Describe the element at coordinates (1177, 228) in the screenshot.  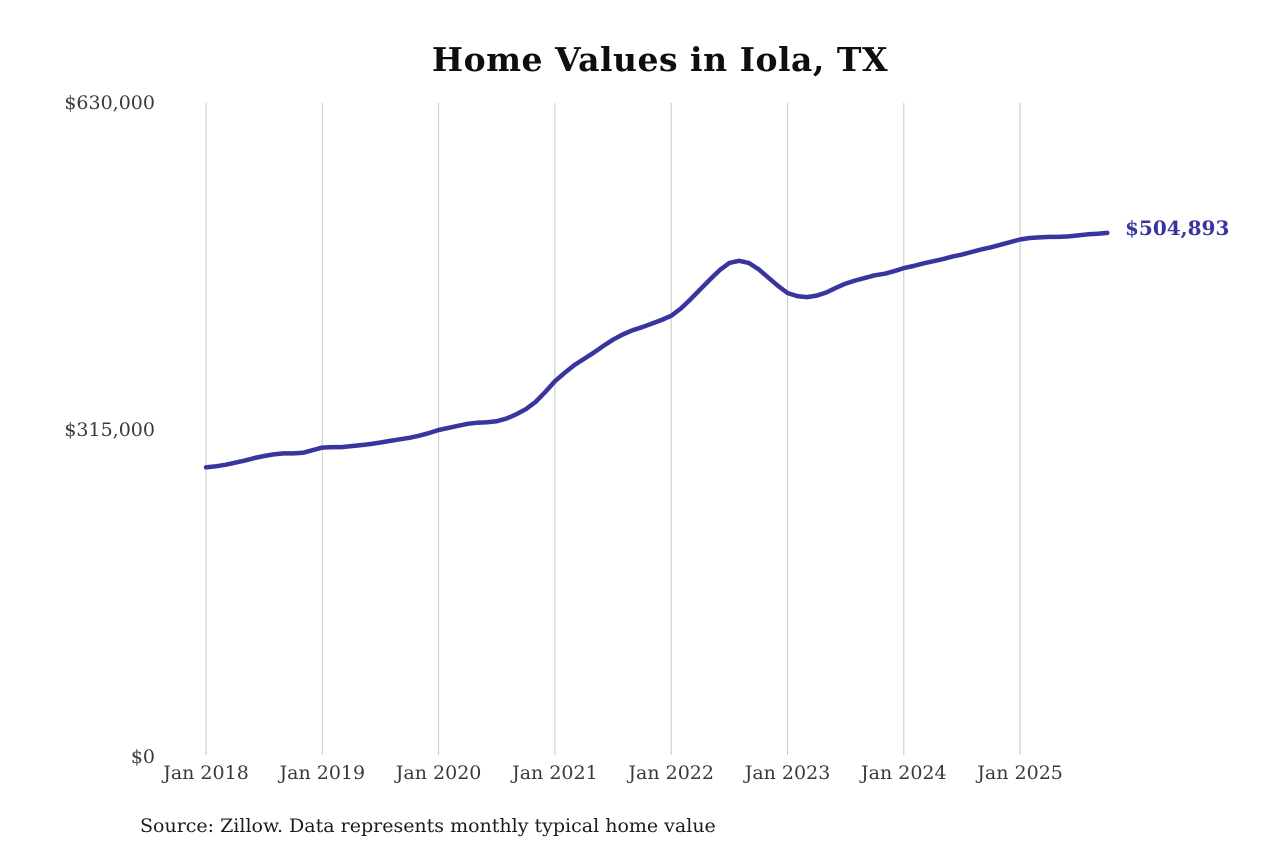
I see `latest-value-label: $504,893` at that location.